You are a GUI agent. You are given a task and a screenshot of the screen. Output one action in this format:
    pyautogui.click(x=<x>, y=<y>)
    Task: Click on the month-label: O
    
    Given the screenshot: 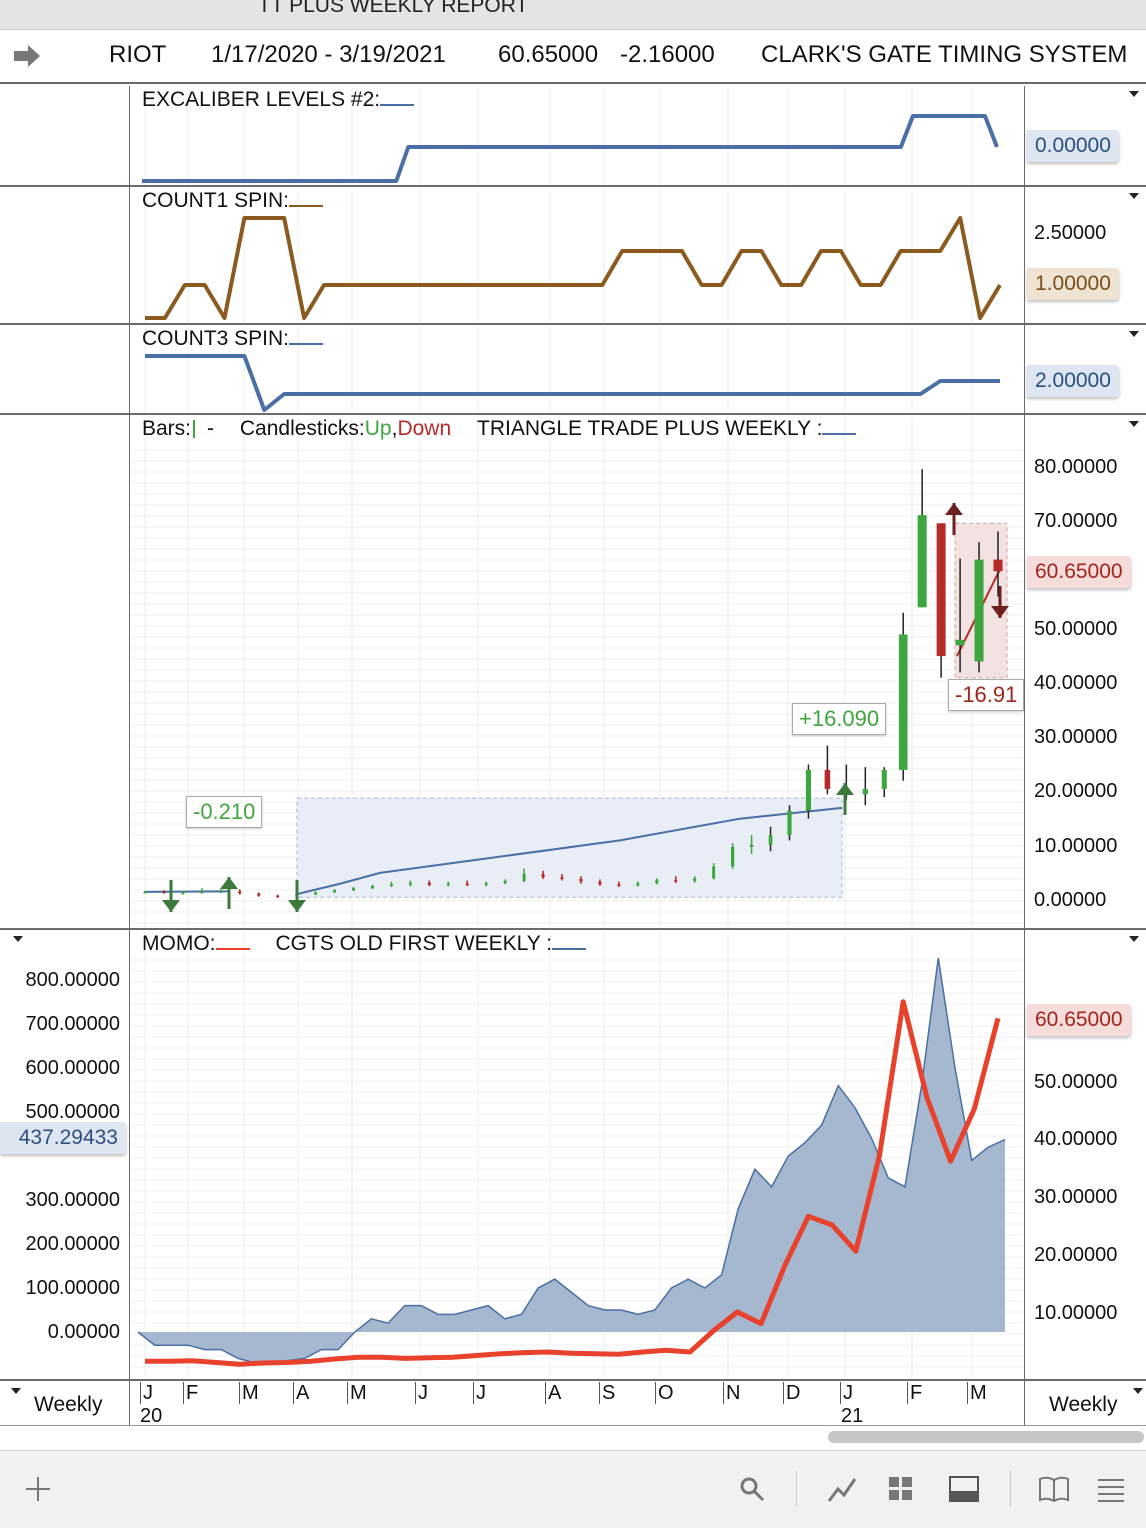 What is the action you would take?
    pyautogui.click(x=664, y=1393)
    